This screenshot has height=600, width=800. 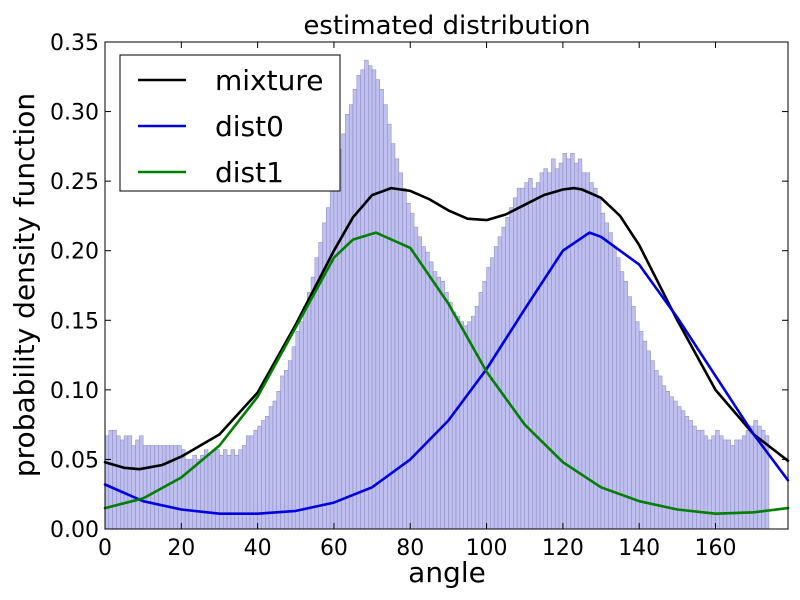 What do you see at coordinates (639, 548) in the screenshot?
I see `x-tick-label: 140` at bounding box center [639, 548].